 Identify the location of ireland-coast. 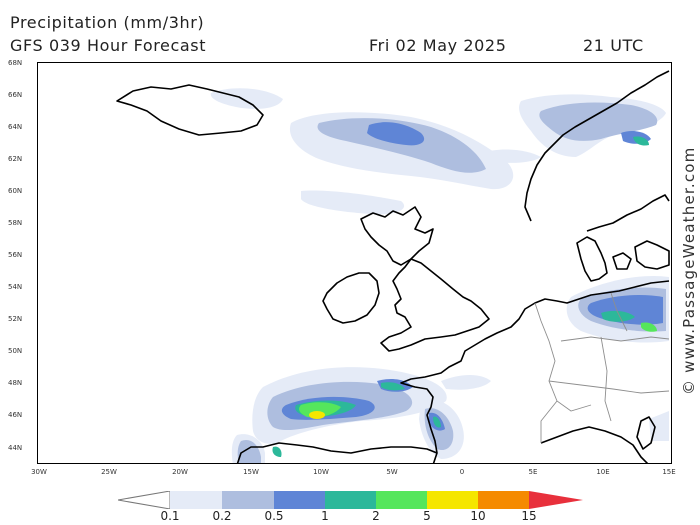
(351, 298).